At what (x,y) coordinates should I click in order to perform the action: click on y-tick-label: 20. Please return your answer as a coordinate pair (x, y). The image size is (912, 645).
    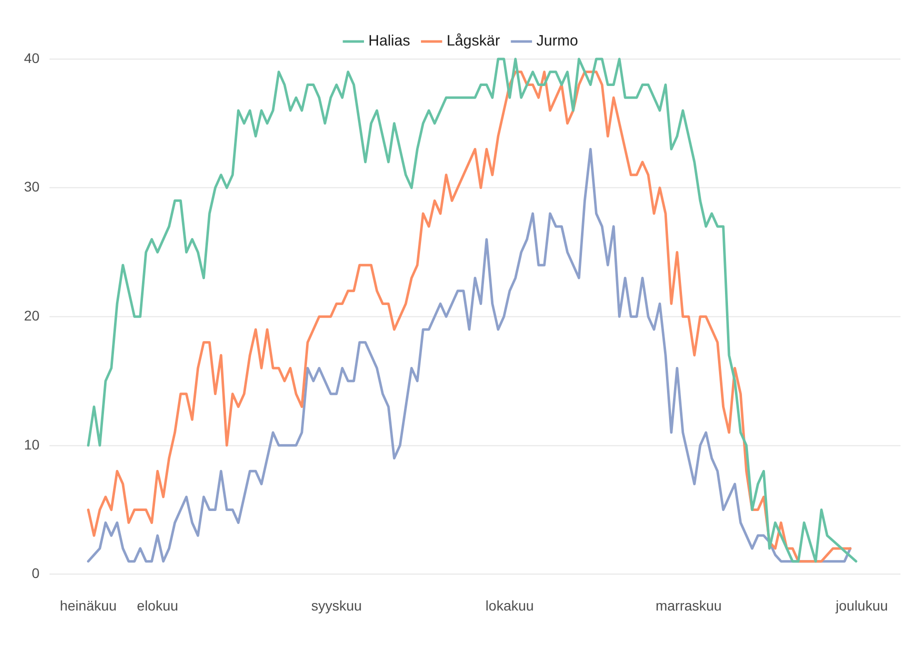
    Looking at the image, I should click on (32, 315).